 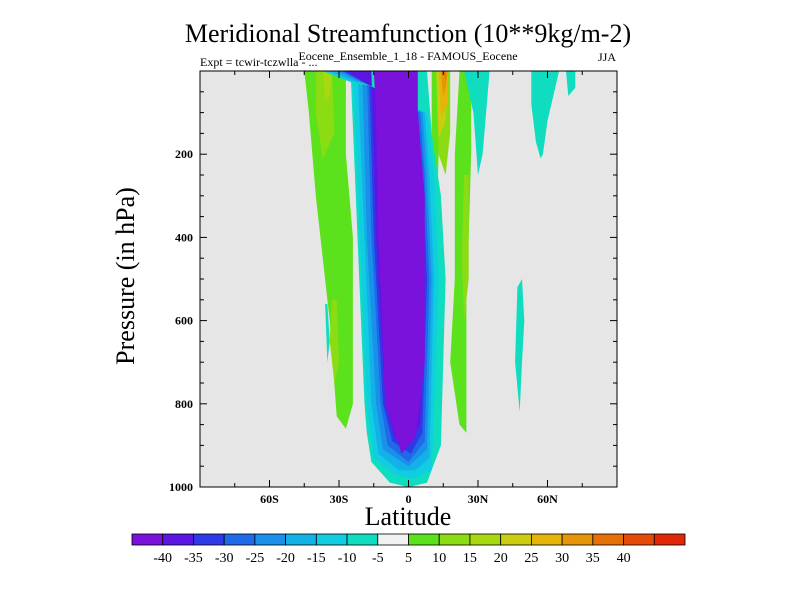 What do you see at coordinates (285, 558) in the screenshot?
I see `colorbar-label: -20` at bounding box center [285, 558].